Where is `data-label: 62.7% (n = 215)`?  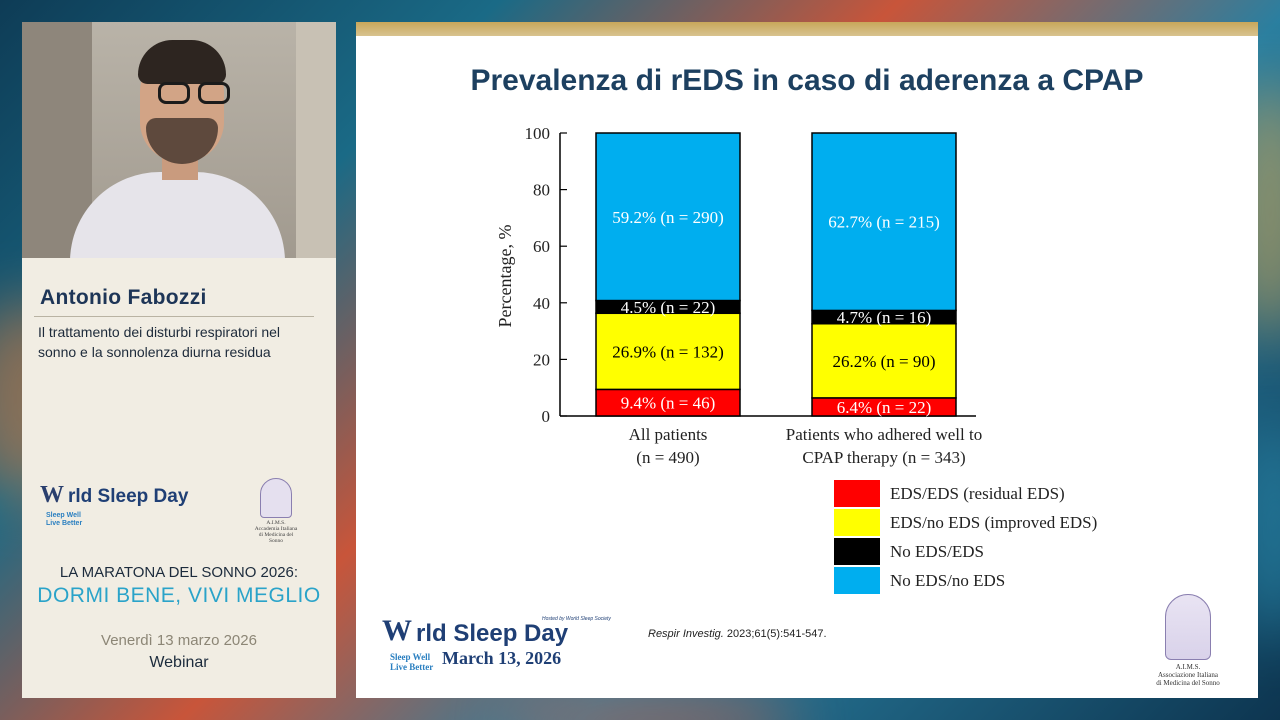
data-label: 62.7% (n = 215) is located at coordinates (884, 222).